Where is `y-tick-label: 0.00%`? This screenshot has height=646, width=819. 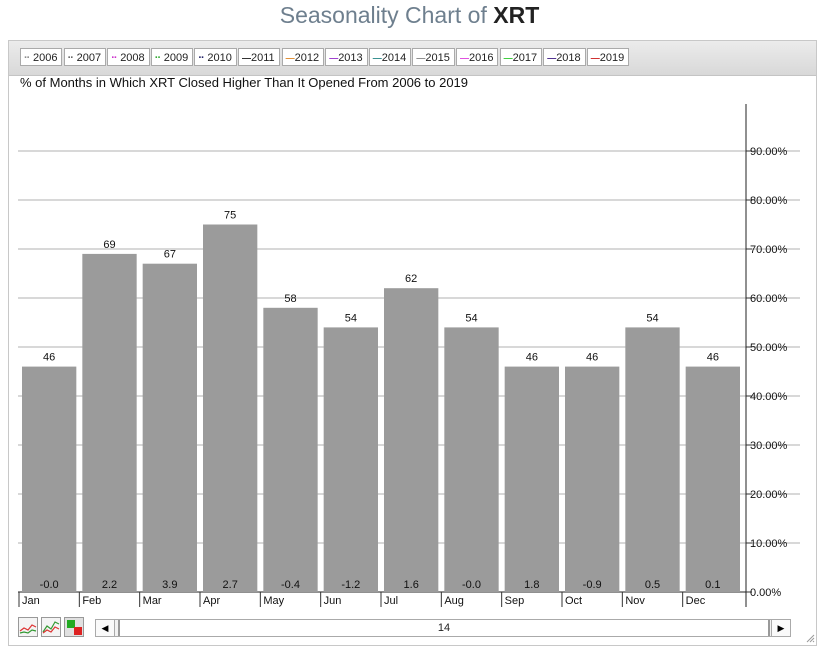
y-tick-label: 0.00% is located at coordinates (765, 593).